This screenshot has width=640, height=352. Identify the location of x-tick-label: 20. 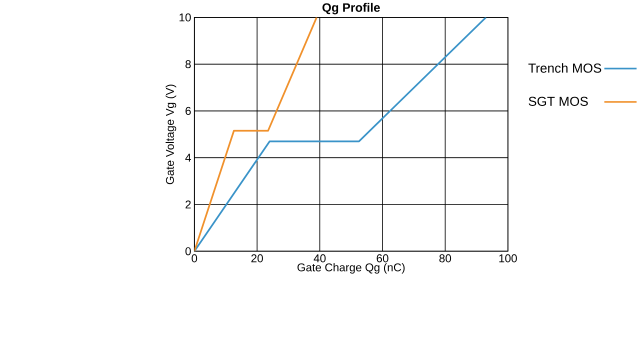
(257, 258).